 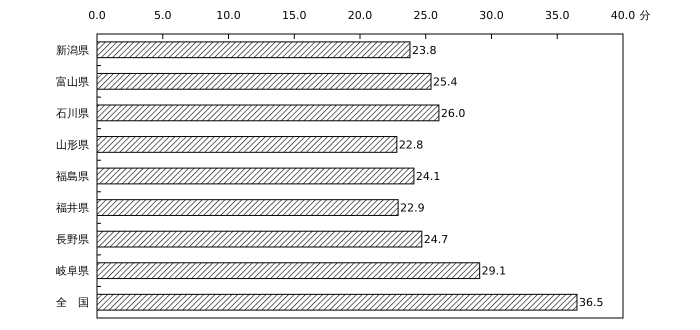 I want to click on y-tick-label: 石川県, so click(x=72, y=113).